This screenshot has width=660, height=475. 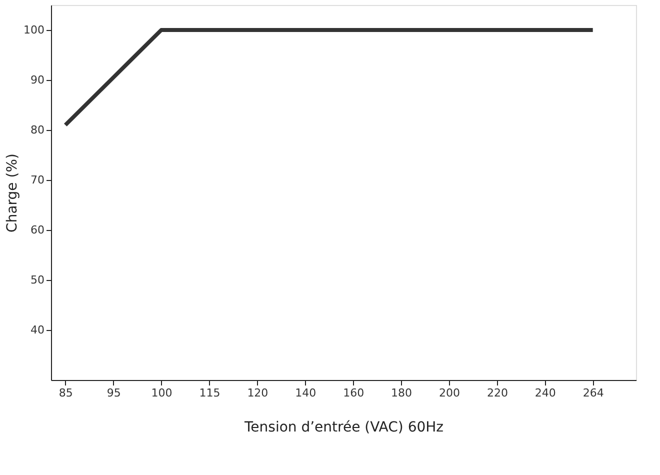 What do you see at coordinates (343, 428) in the screenshot?
I see `x-axis-title: Tension d’entrée (VAC) 60Hz` at bounding box center [343, 428].